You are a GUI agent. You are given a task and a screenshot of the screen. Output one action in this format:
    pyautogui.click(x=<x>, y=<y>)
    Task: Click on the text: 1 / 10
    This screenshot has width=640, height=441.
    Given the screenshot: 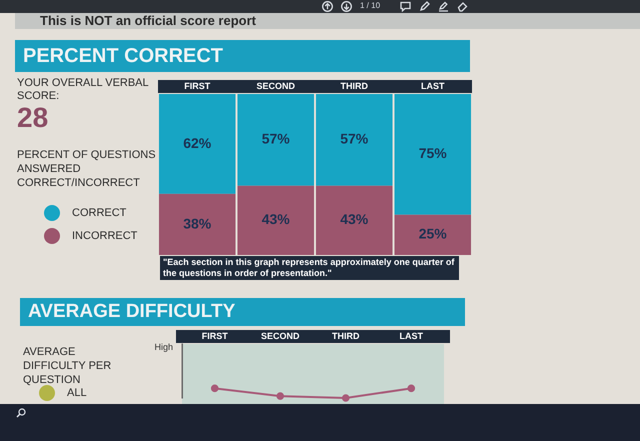 What is the action you would take?
    pyautogui.click(x=371, y=6)
    